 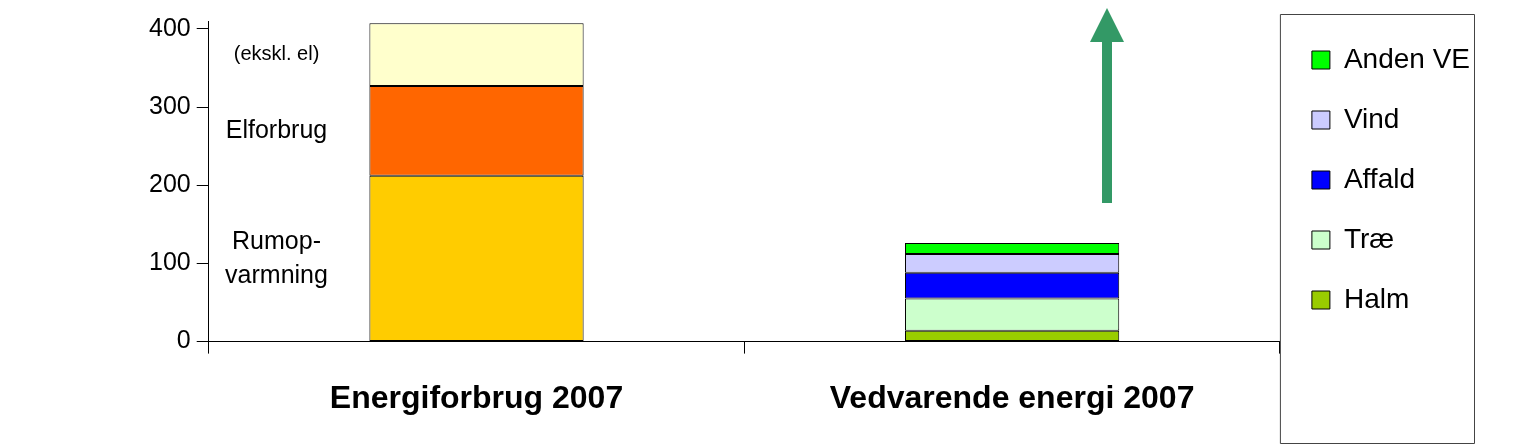 I want to click on y-tick-label: 100, so click(x=169, y=261).